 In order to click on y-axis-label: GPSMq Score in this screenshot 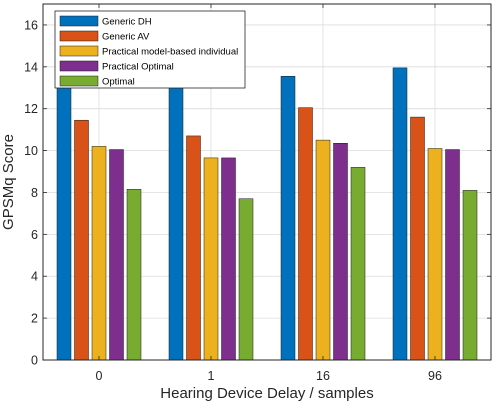, I will do `click(8, 182)`.